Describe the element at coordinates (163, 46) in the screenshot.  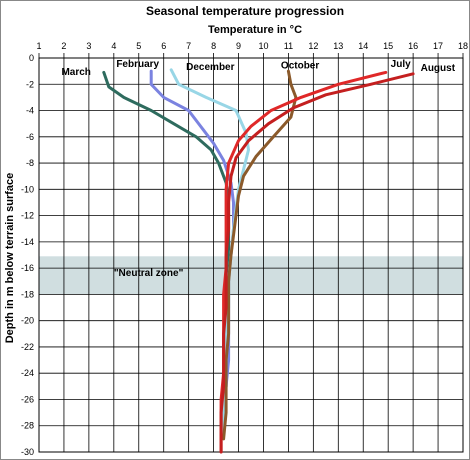
I see `x-tick-label: 6` at that location.